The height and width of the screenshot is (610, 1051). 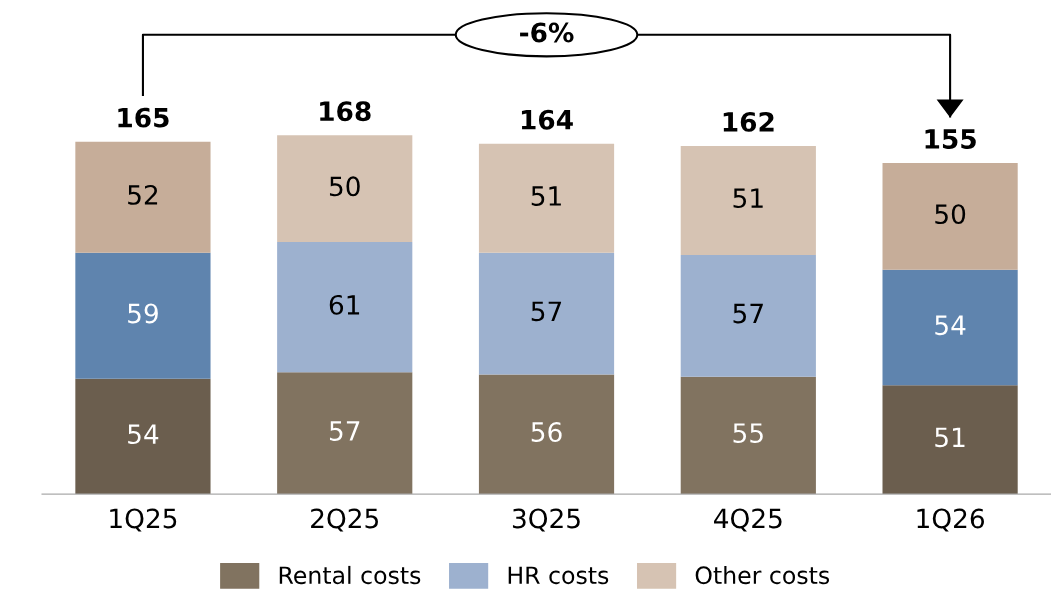 I want to click on x-tick-label: 1Q25, so click(x=143, y=520).